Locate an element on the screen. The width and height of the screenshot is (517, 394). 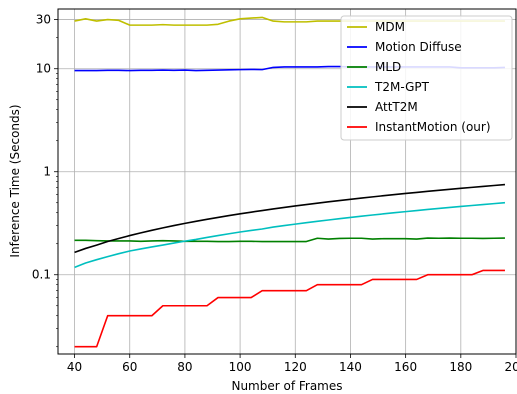
y-tick-label: 1 is located at coordinates (47, 172).